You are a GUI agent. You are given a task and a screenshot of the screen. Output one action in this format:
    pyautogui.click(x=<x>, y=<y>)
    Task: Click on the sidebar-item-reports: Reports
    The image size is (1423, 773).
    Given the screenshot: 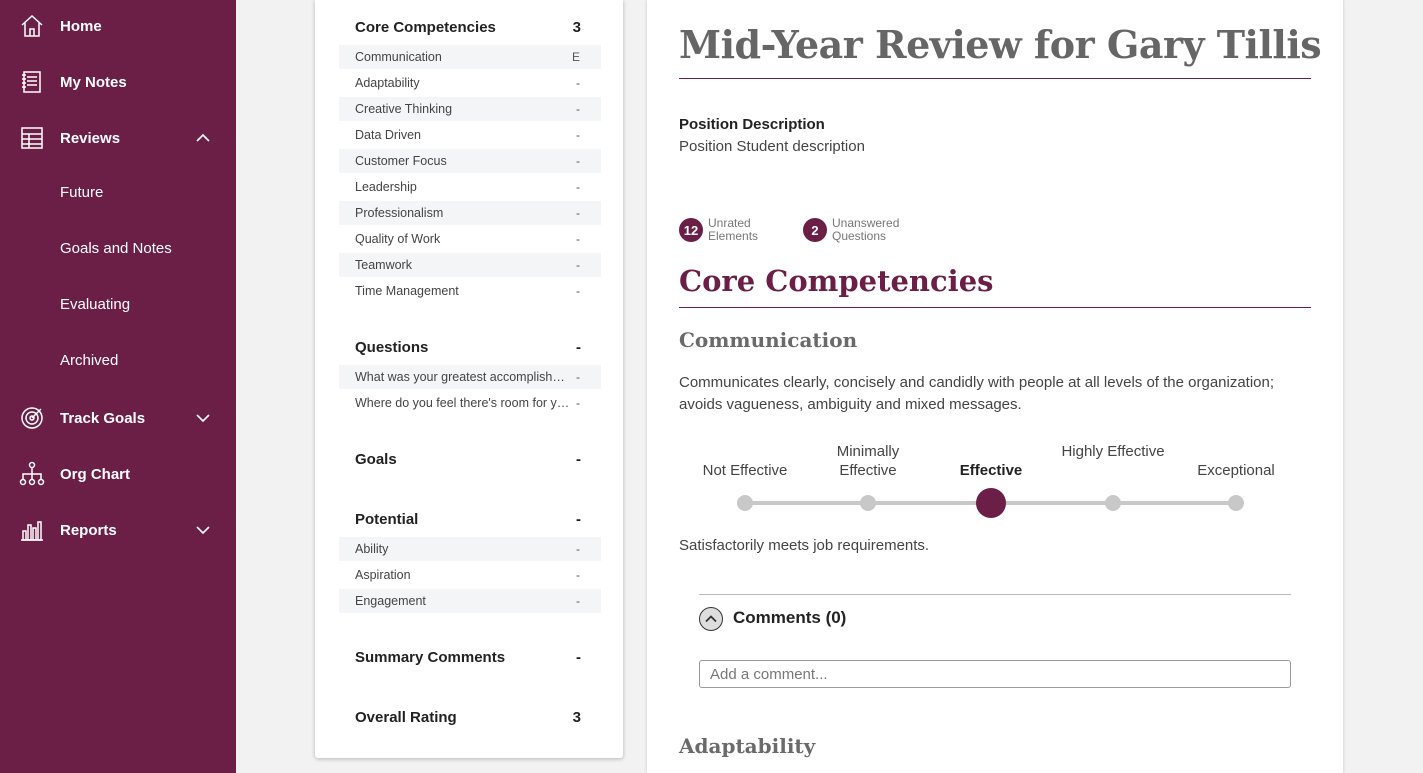 What is the action you would take?
    pyautogui.click(x=118, y=530)
    